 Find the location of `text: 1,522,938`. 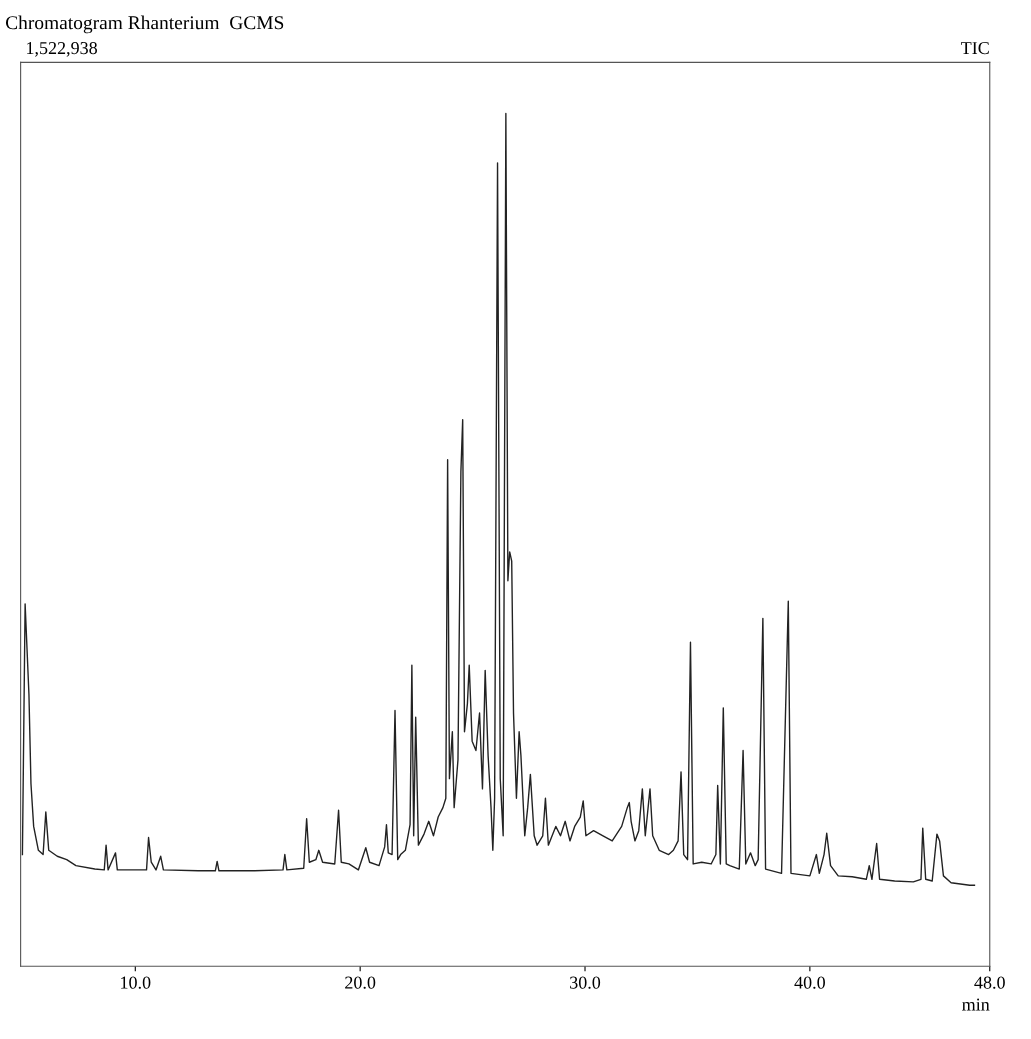

text: 1,522,938 is located at coordinates (62, 49).